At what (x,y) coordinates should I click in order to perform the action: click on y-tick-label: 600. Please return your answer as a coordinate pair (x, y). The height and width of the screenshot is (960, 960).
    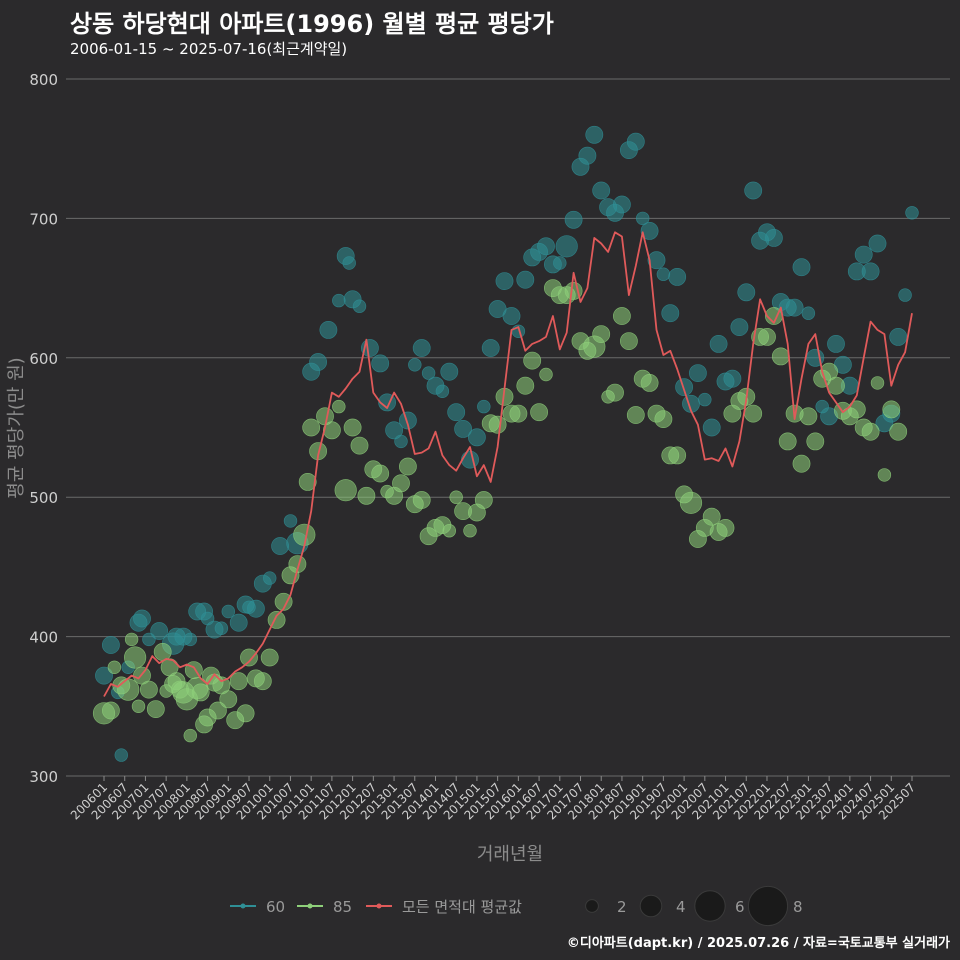
    Looking at the image, I should click on (43, 359).